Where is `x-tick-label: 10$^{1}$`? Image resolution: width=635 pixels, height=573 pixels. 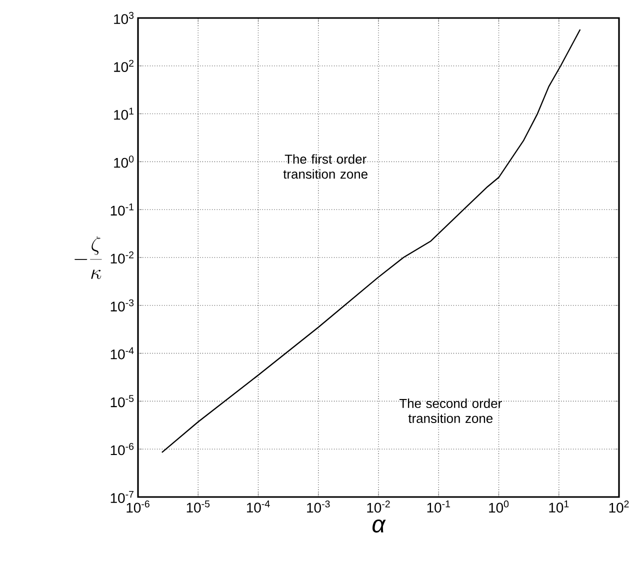
x-tick-label: 10$^{1}$ is located at coordinates (559, 506).